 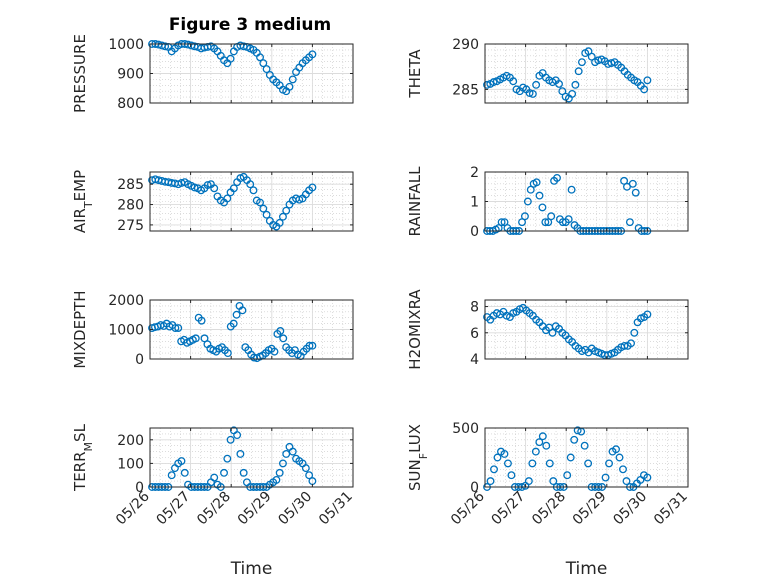 I want to click on ytick-label: 275, so click(x=130, y=226).